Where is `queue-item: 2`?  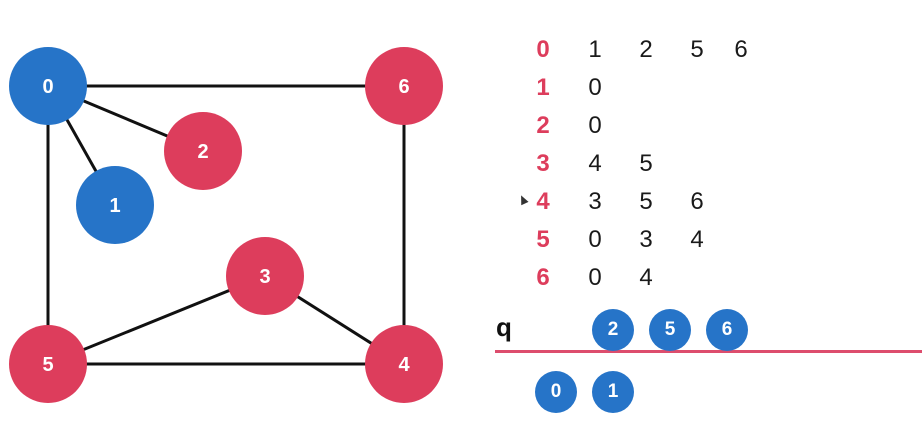 queue-item: 2 is located at coordinates (613, 330).